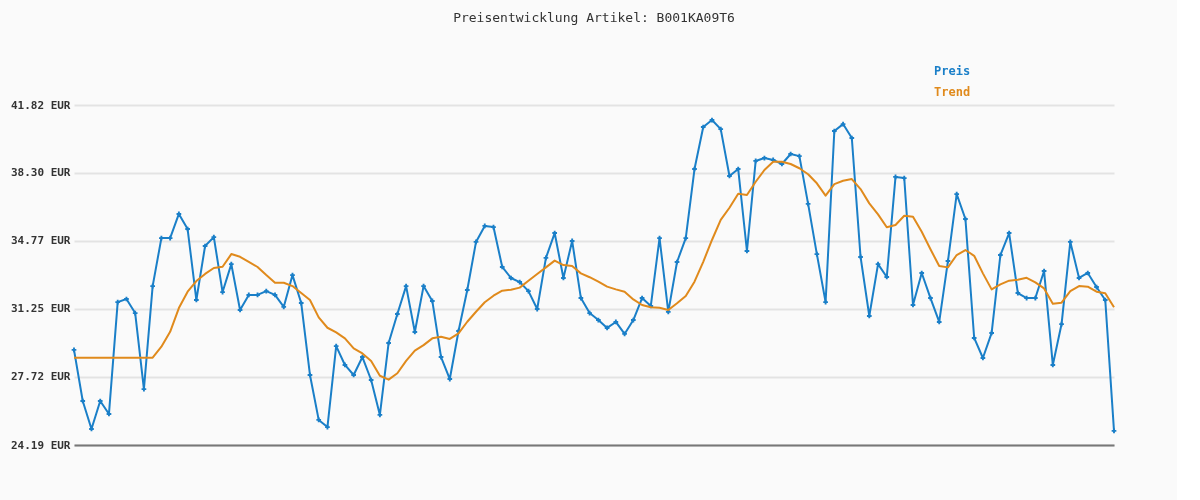 The width and height of the screenshot is (1200, 500). Describe the element at coordinates (40, 445) in the screenshot. I see `y-tick-label: 24.19 EUR` at that location.